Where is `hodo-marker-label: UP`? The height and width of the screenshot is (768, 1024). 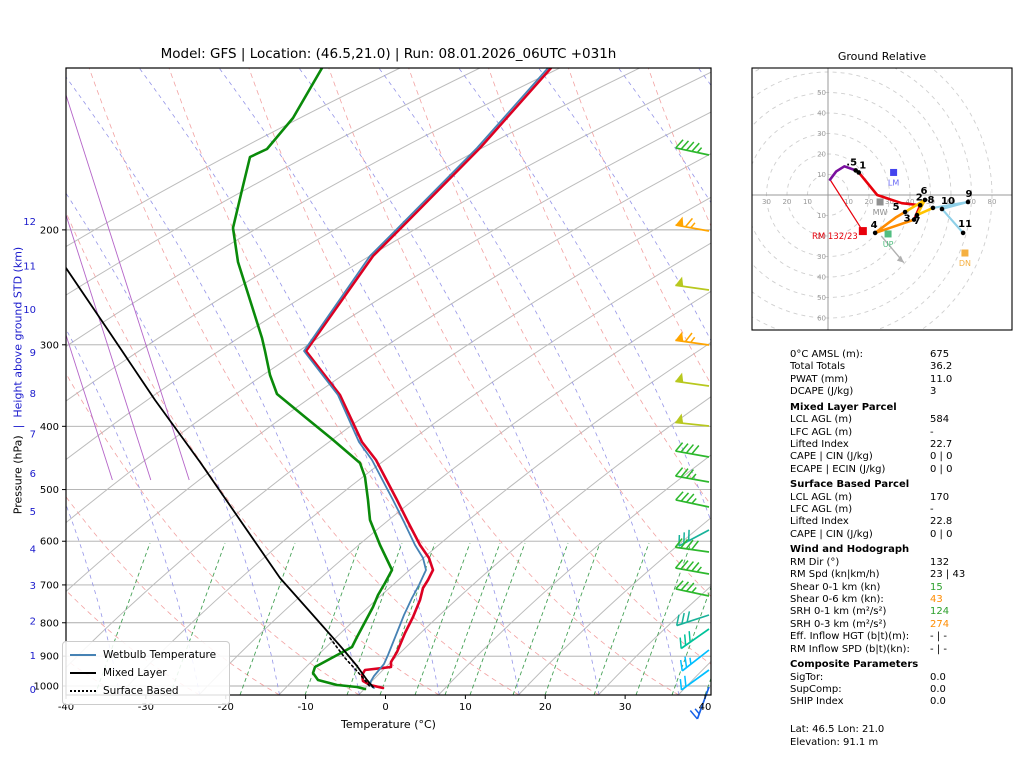
hodo-marker-label: UP is located at coordinates (888, 244).